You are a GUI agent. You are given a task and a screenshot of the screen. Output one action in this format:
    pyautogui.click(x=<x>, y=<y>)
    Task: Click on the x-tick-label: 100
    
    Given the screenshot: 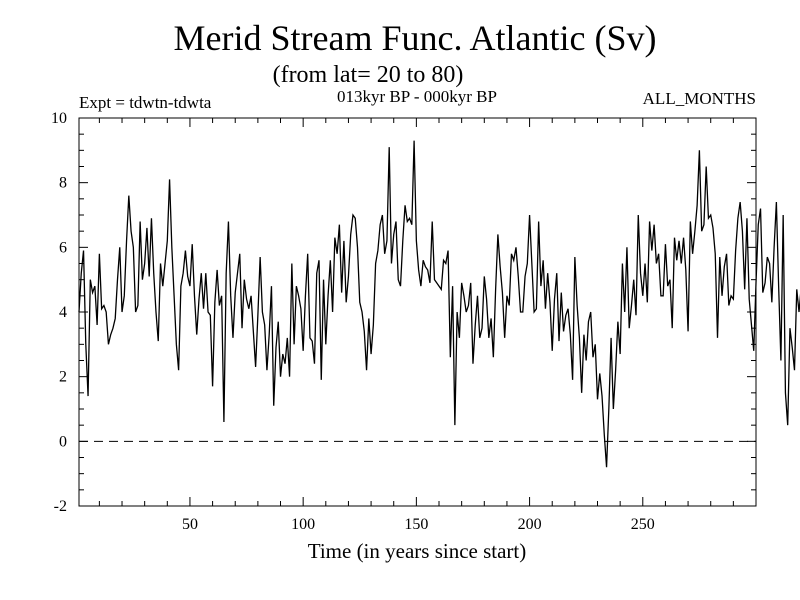 What is the action you would take?
    pyautogui.click(x=303, y=524)
    